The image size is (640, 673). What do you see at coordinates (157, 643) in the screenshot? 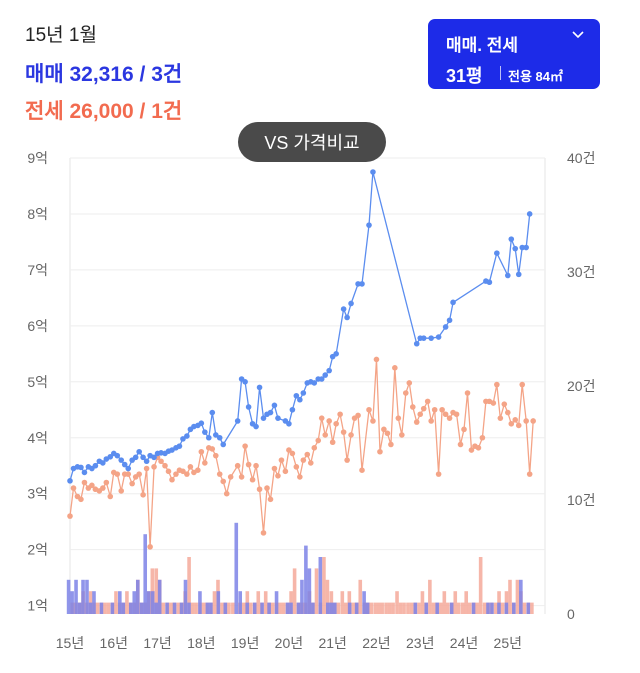
I see `x-tick-label: 17년` at bounding box center [157, 643].